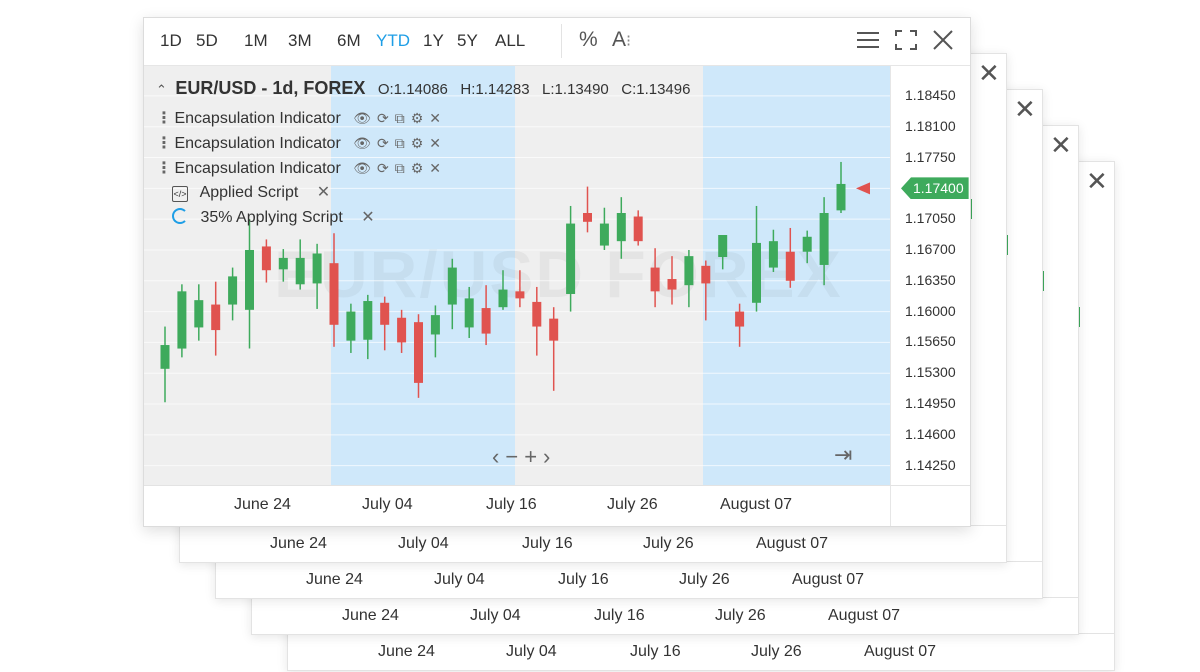 The image size is (1200, 672). Describe the element at coordinates (393, 40) in the screenshot. I see `timeframe-ytd: YTD` at that location.